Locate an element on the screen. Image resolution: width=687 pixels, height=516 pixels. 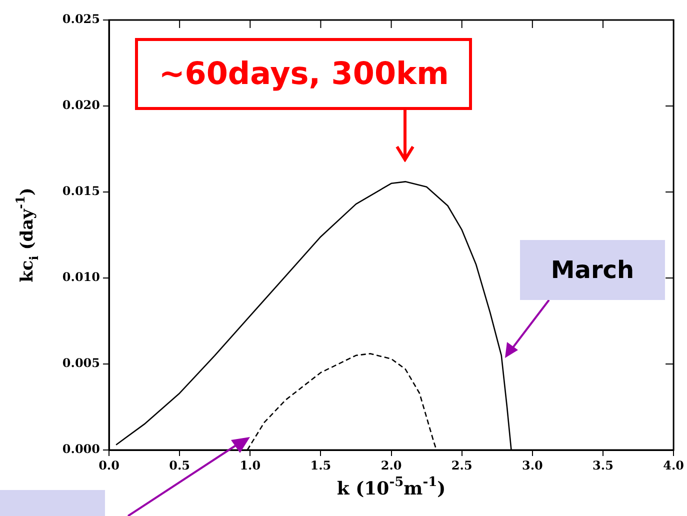
x-tick-label: 0.5 is located at coordinates (179, 465).